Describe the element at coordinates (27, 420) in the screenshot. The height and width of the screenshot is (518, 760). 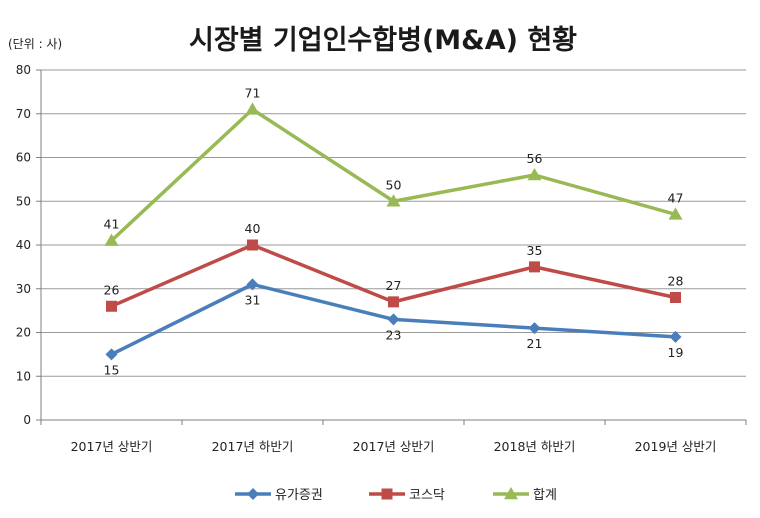
I see `y-tick-label: 0` at that location.